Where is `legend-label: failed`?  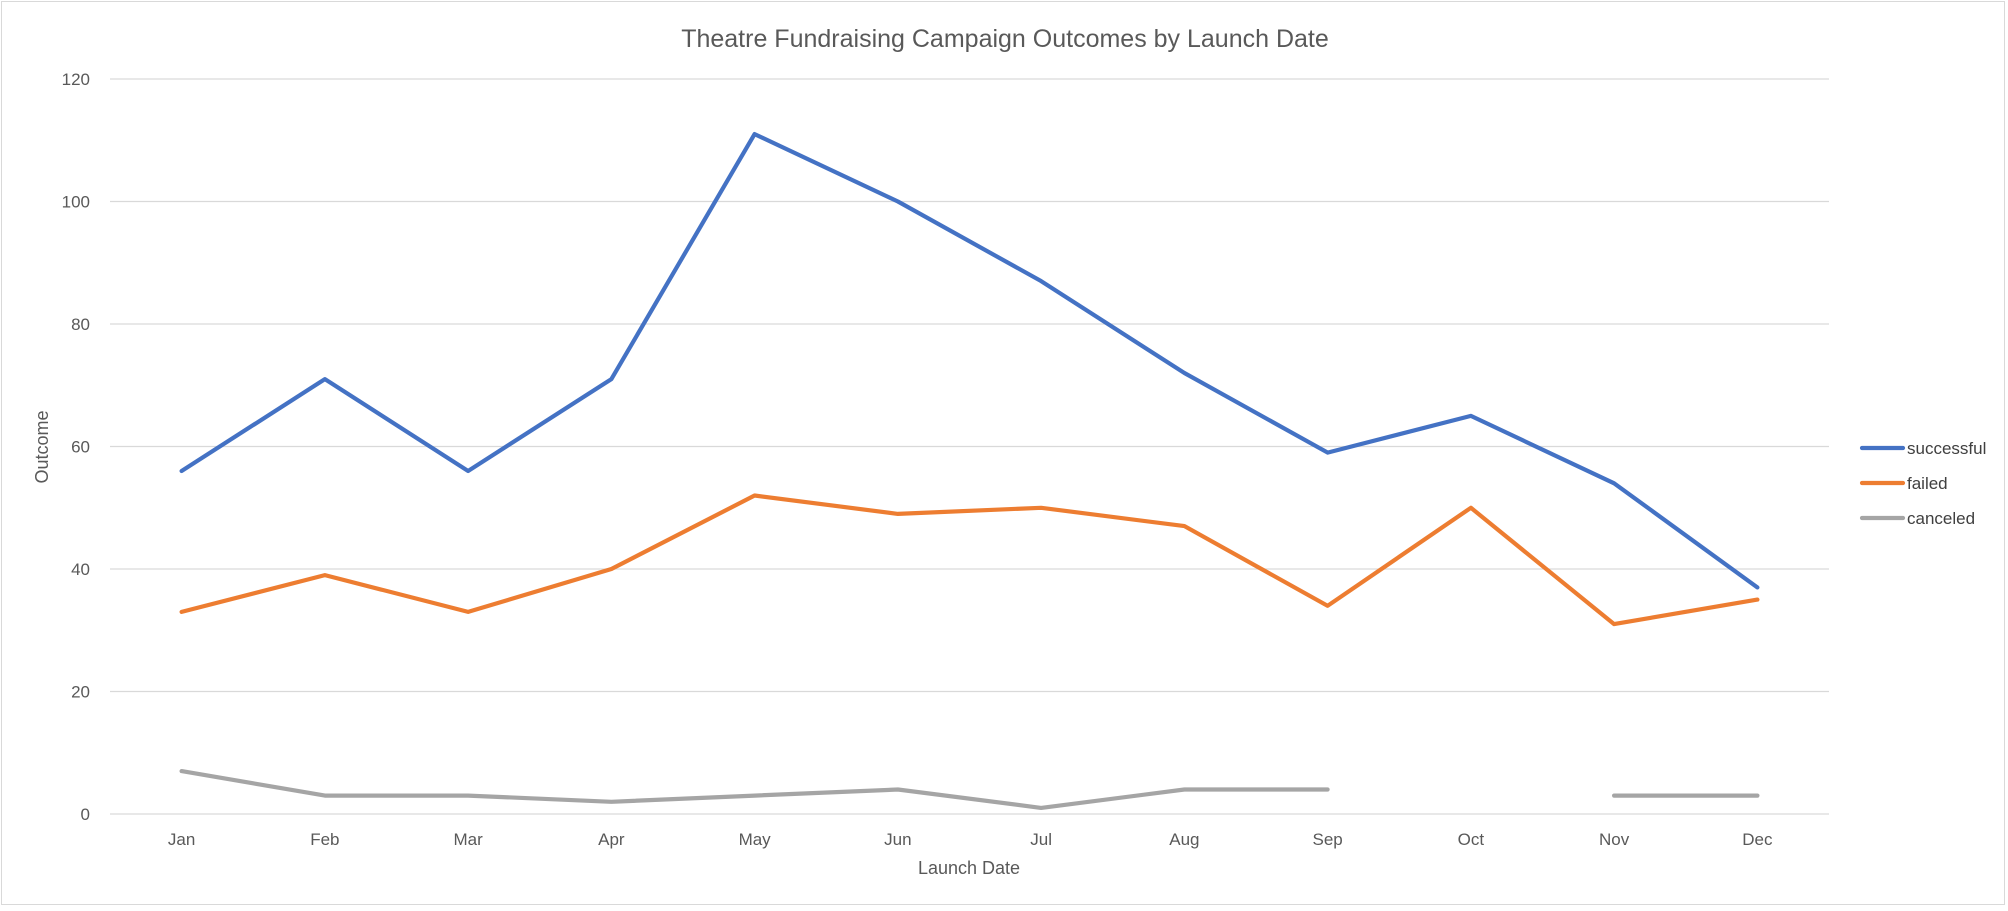
legend-label: failed is located at coordinates (1927, 483).